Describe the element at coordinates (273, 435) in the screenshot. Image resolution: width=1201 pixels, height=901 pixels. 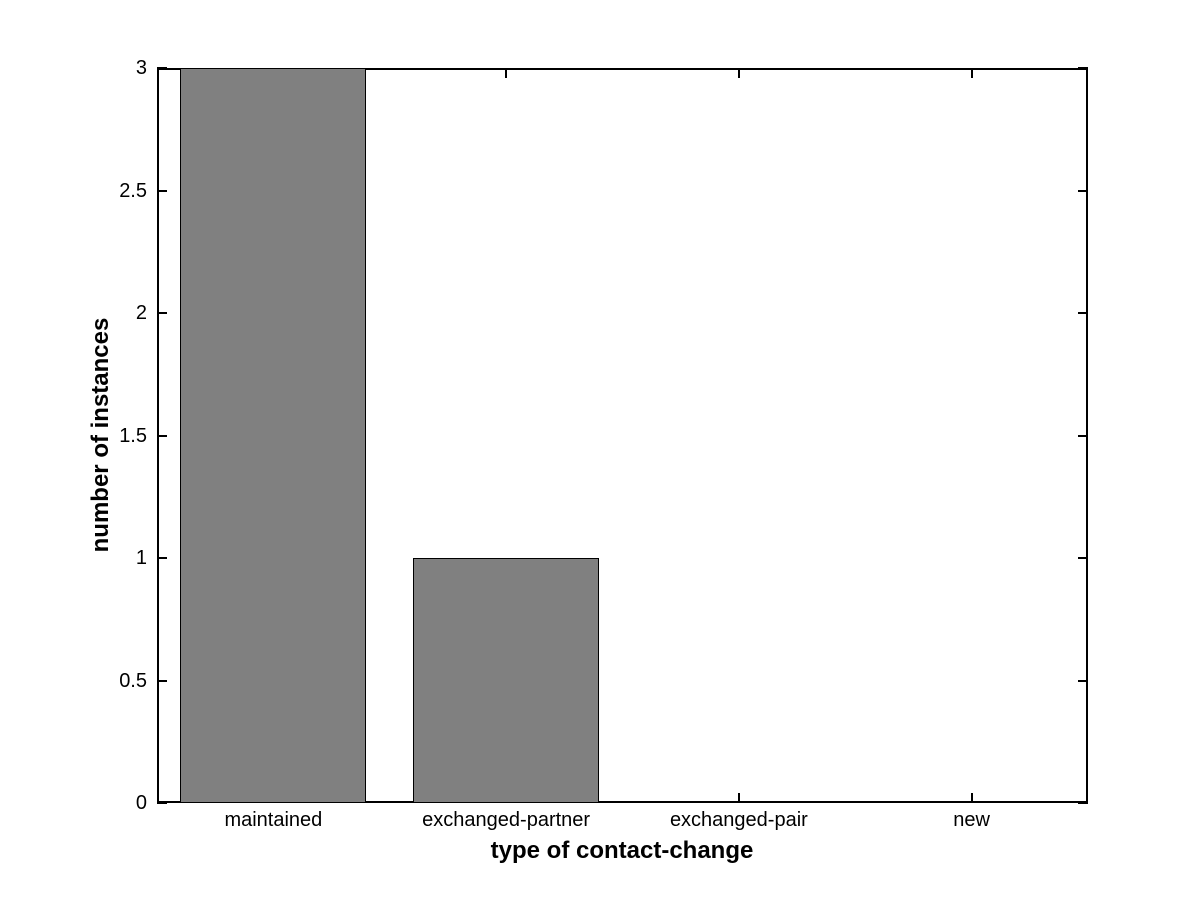
I see `bar-maintained` at that location.